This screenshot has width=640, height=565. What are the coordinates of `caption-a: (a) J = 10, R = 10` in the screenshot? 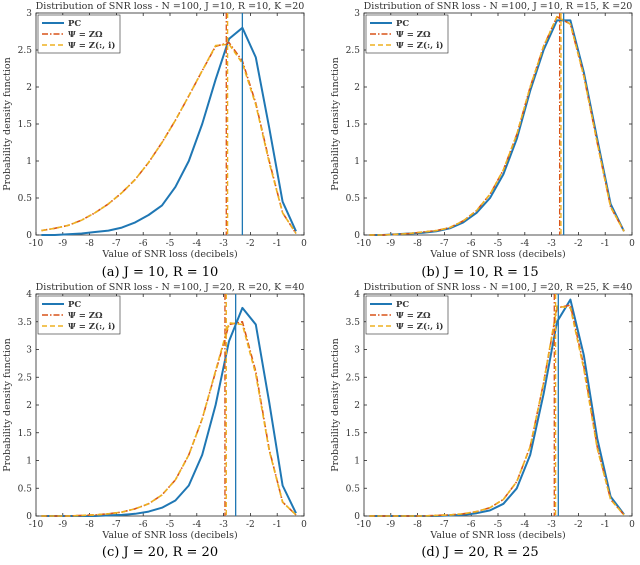 It's located at (160, 272).